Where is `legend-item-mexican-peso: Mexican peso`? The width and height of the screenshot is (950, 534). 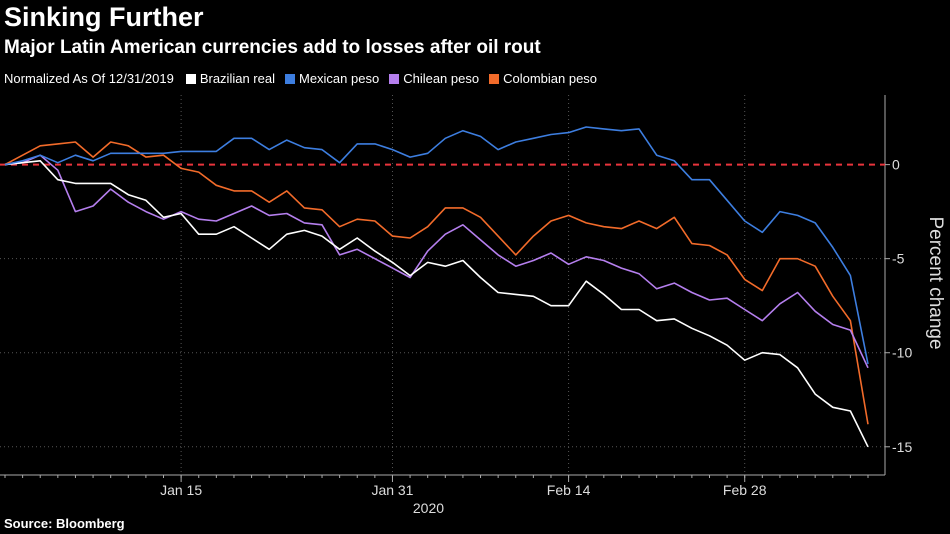
legend-item-mexican-peso: Mexican peso is located at coordinates (332, 78).